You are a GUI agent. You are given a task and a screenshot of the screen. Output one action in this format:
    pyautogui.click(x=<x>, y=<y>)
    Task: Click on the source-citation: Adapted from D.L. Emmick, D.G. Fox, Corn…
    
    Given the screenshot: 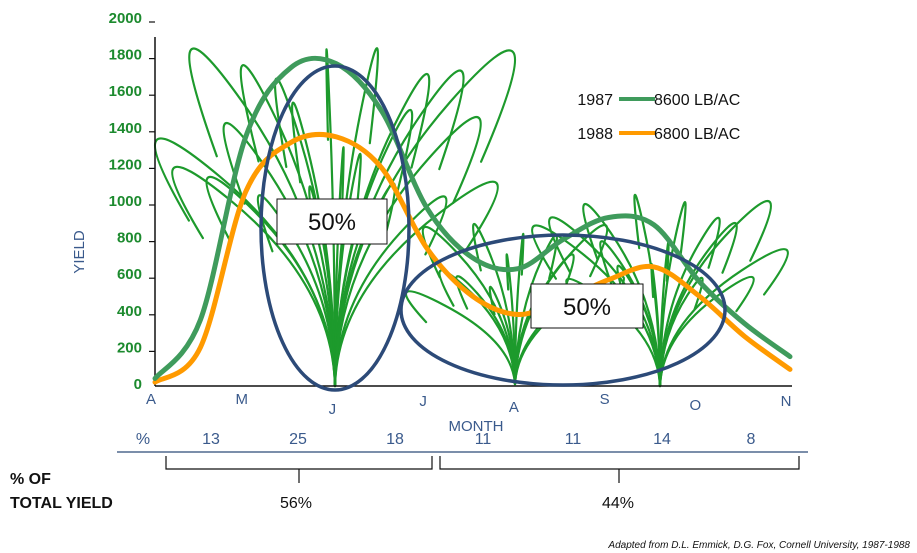 What is the action you would take?
    pyautogui.click(x=758, y=545)
    